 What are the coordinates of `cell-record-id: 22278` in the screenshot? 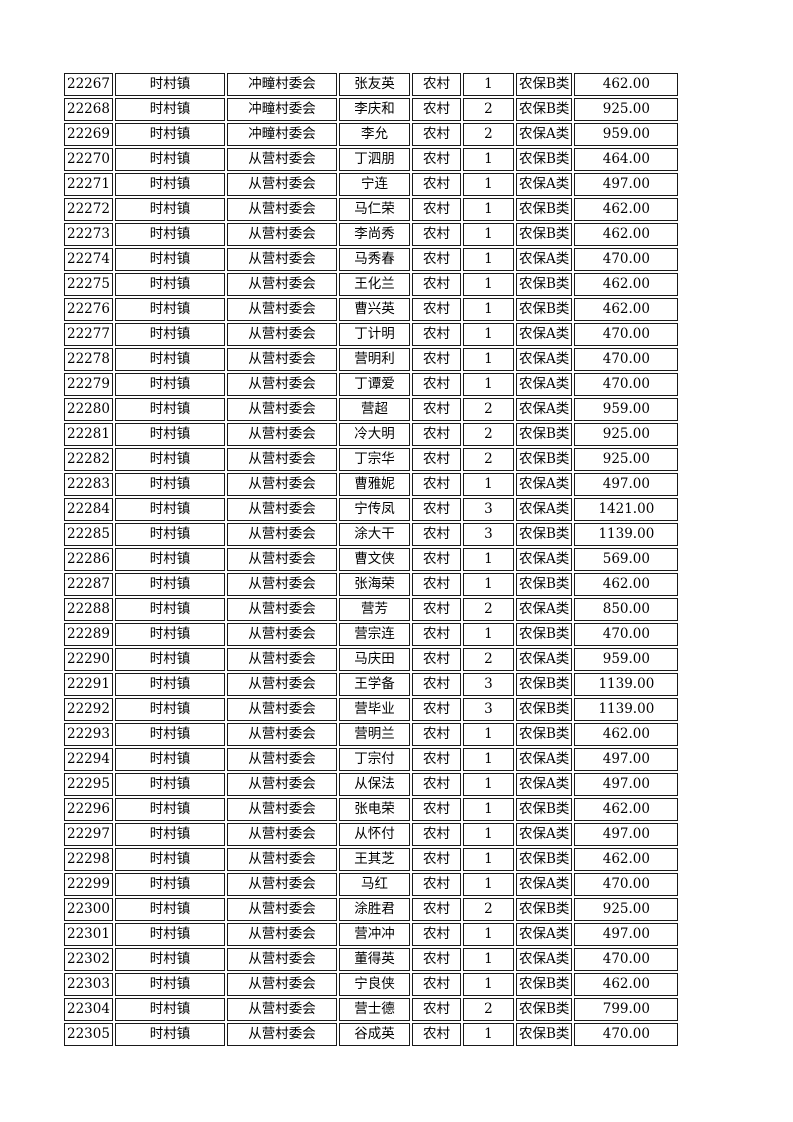 It's located at (88, 359).